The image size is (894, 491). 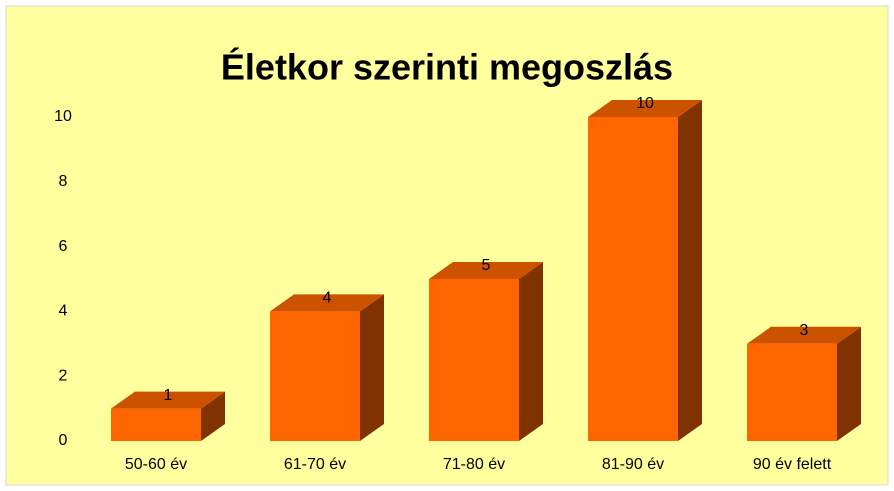 I want to click on data-label: 3, so click(x=804, y=330).